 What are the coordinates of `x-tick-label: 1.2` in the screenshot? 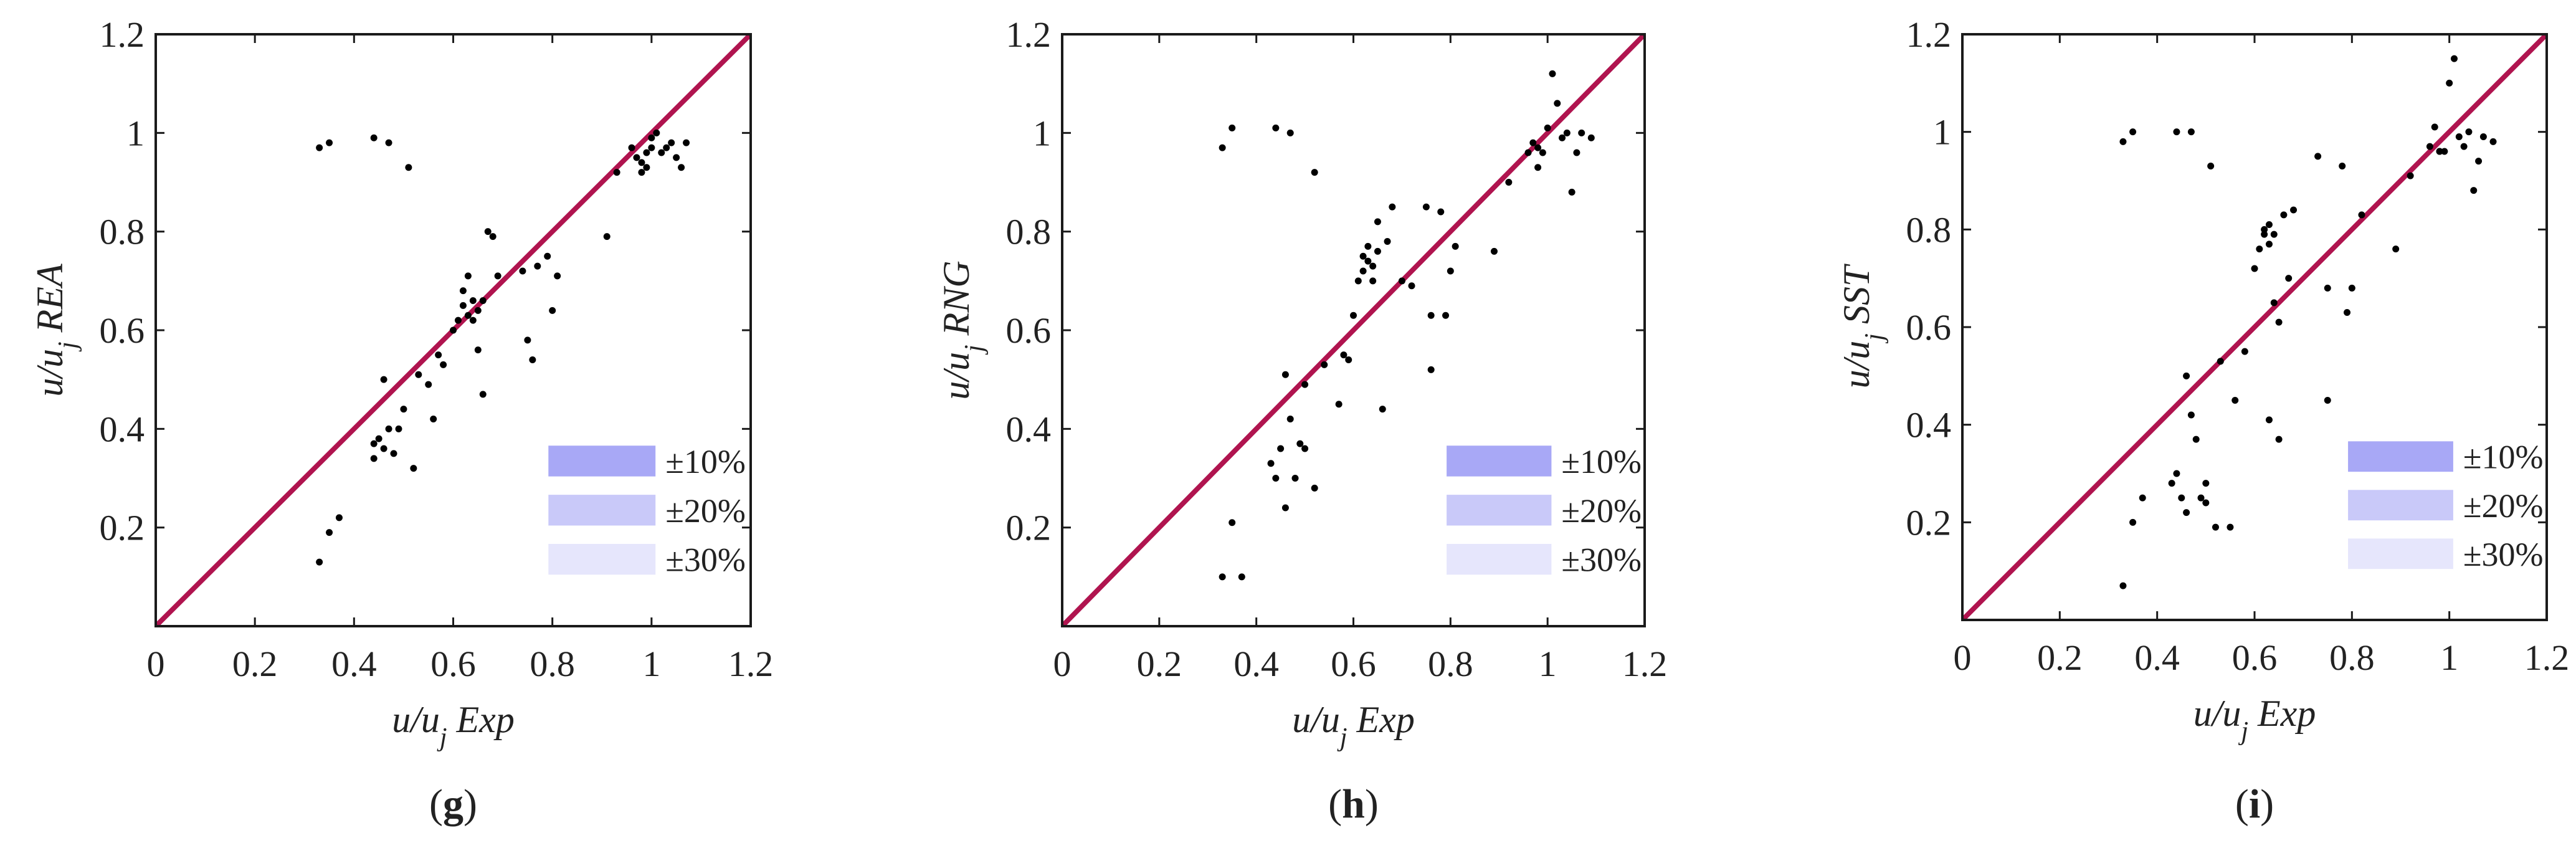 It's located at (2547, 657).